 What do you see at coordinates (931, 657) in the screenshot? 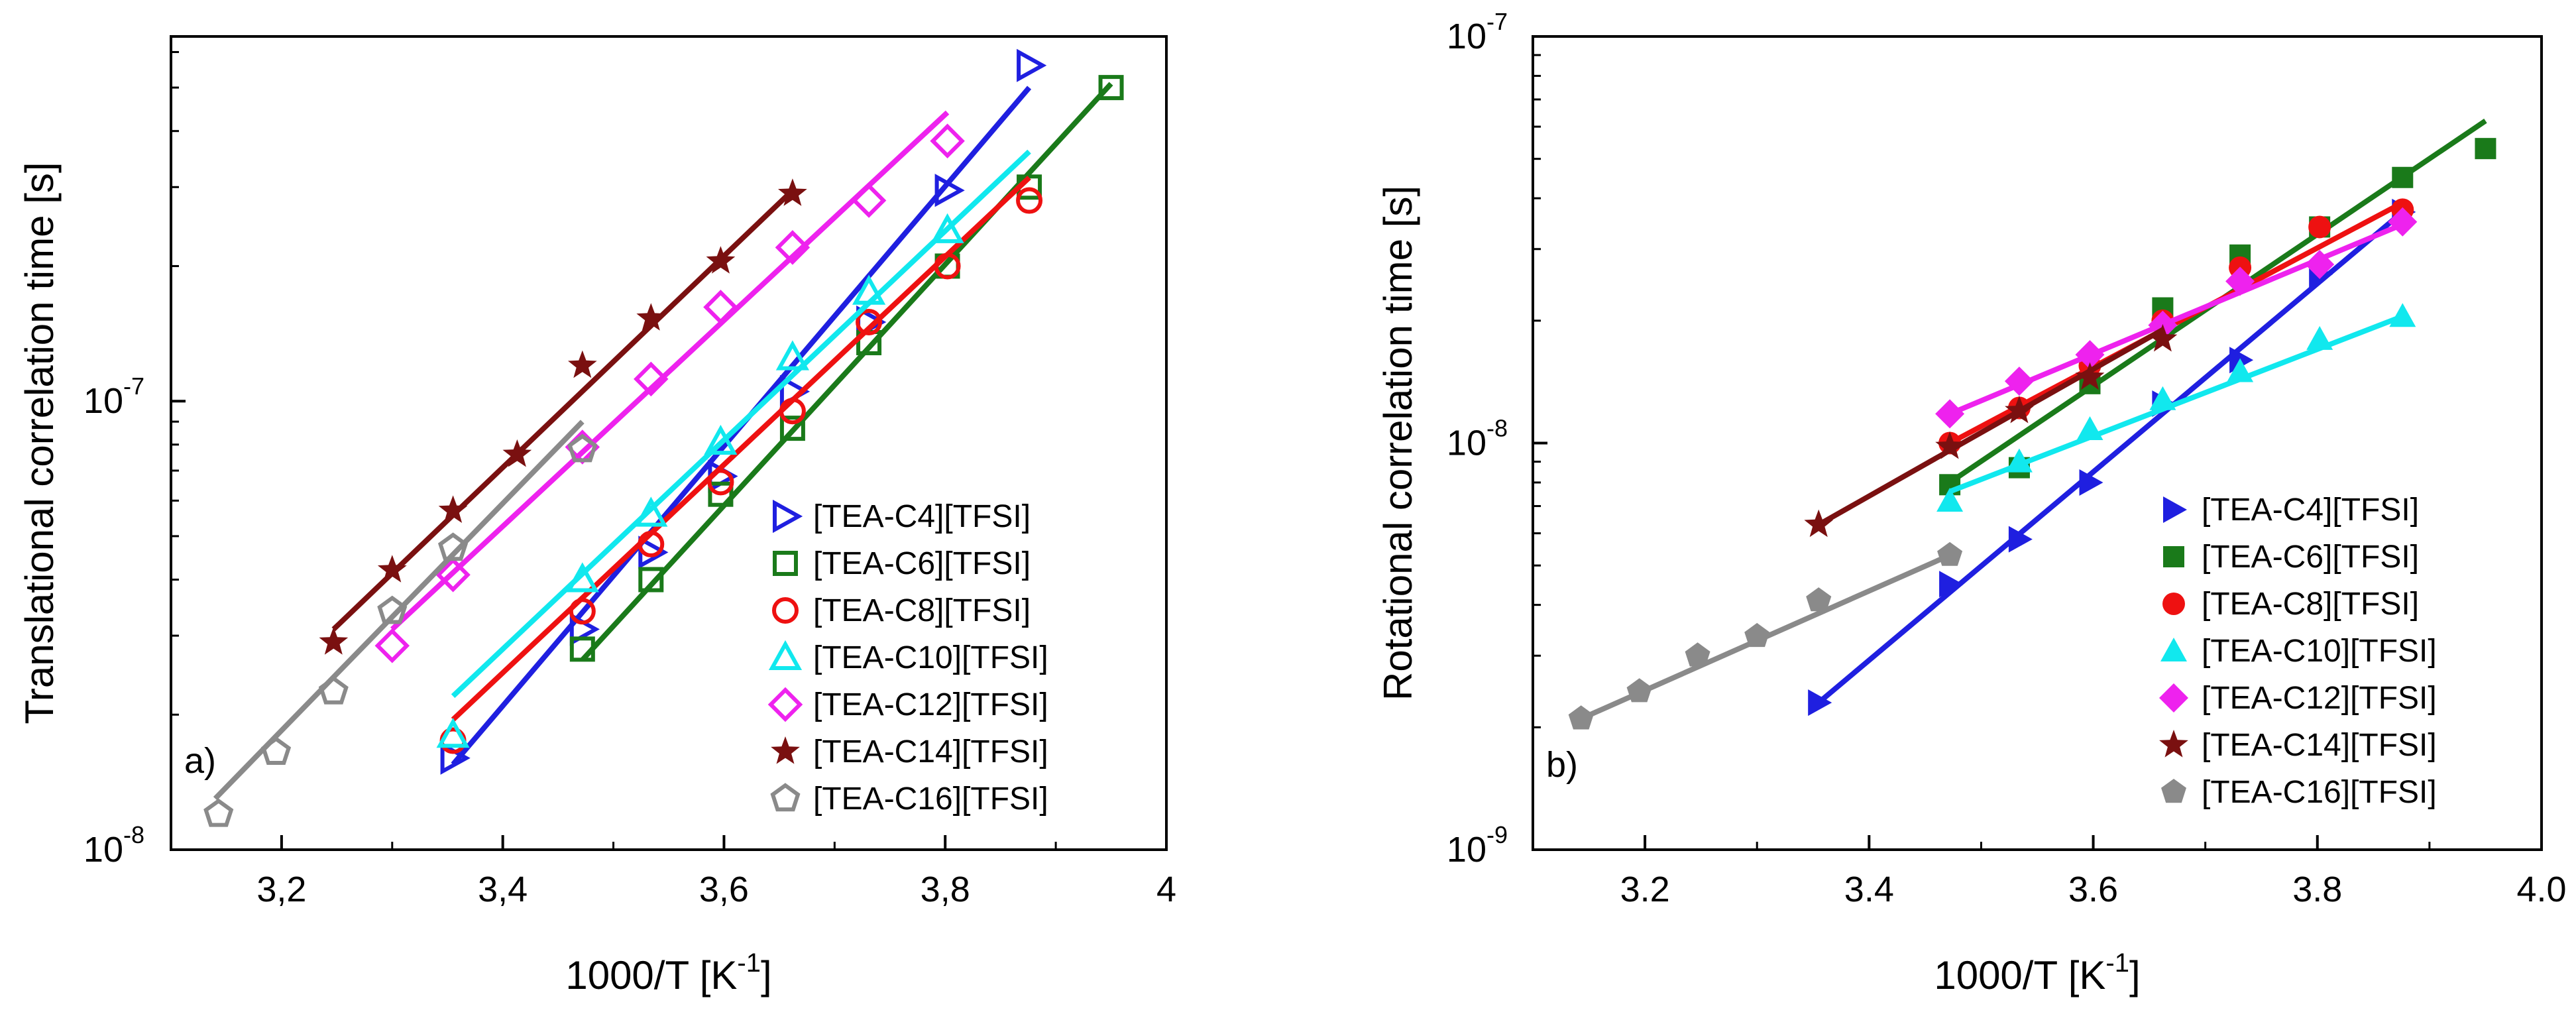
I see `legend-label: [TEA-C10][TFSI]` at bounding box center [931, 657].